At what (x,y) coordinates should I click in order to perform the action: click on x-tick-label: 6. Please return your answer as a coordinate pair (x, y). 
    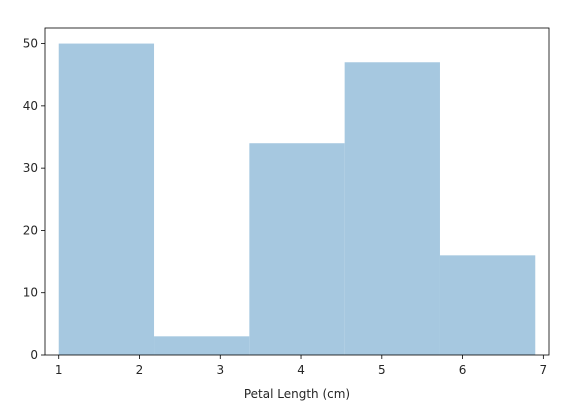
    Looking at the image, I should click on (463, 370).